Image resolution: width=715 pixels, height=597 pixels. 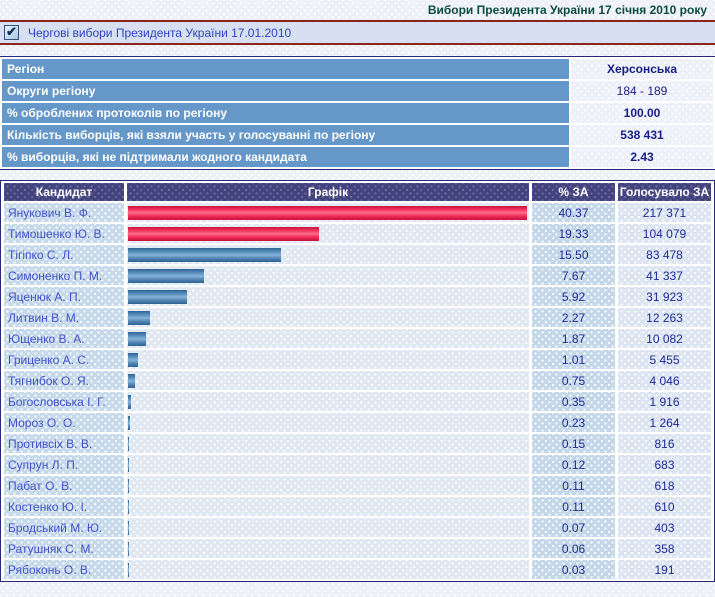 I want to click on percent-value: 1.87, so click(x=573, y=338).